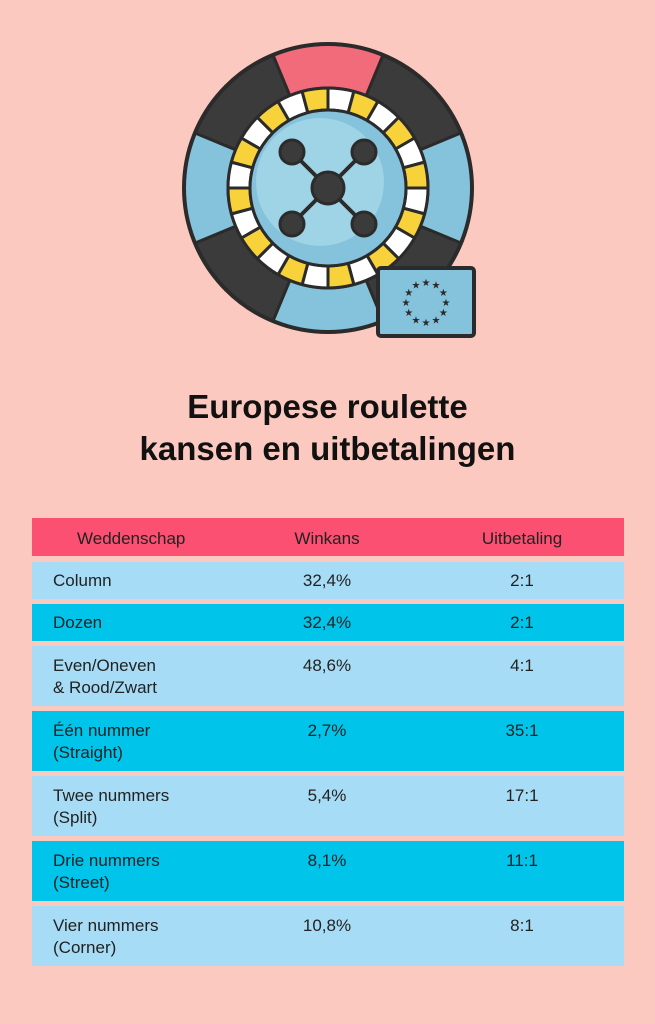 This screenshot has height=1024, width=655. What do you see at coordinates (327, 730) in the screenshot?
I see `win-chance: 2,7%` at bounding box center [327, 730].